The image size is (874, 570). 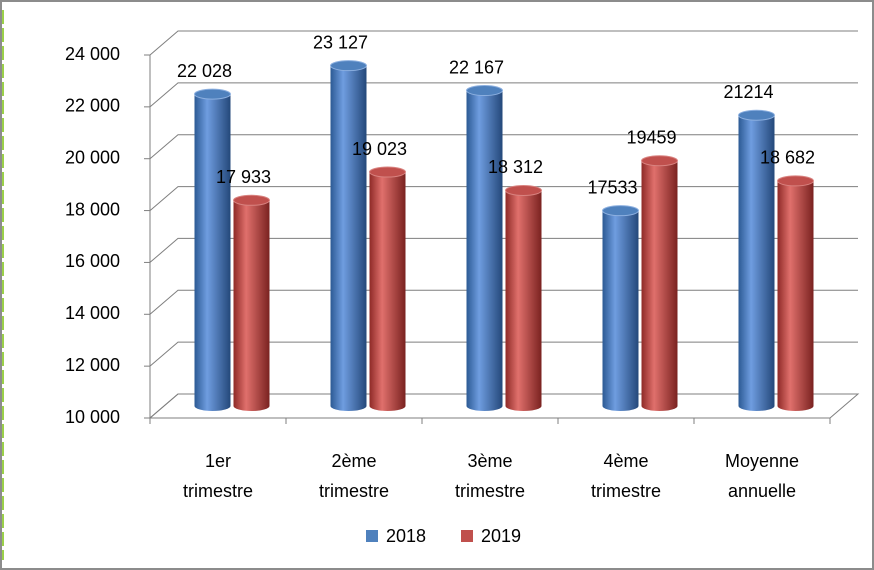 What do you see at coordinates (379, 149) in the screenshot?
I see `value-label: 19 023` at bounding box center [379, 149].